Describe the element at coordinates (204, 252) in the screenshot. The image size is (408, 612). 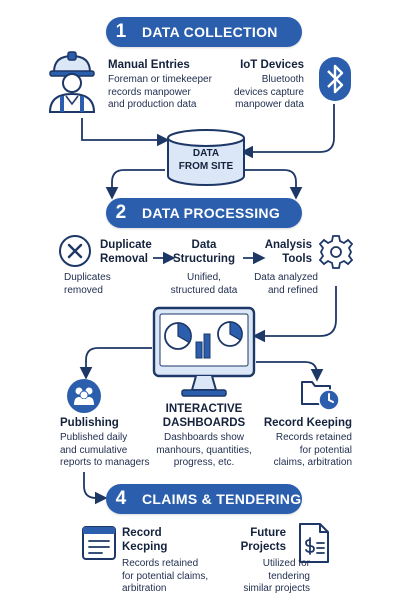
I see `data-structuring-title: Data Structuring` at that location.